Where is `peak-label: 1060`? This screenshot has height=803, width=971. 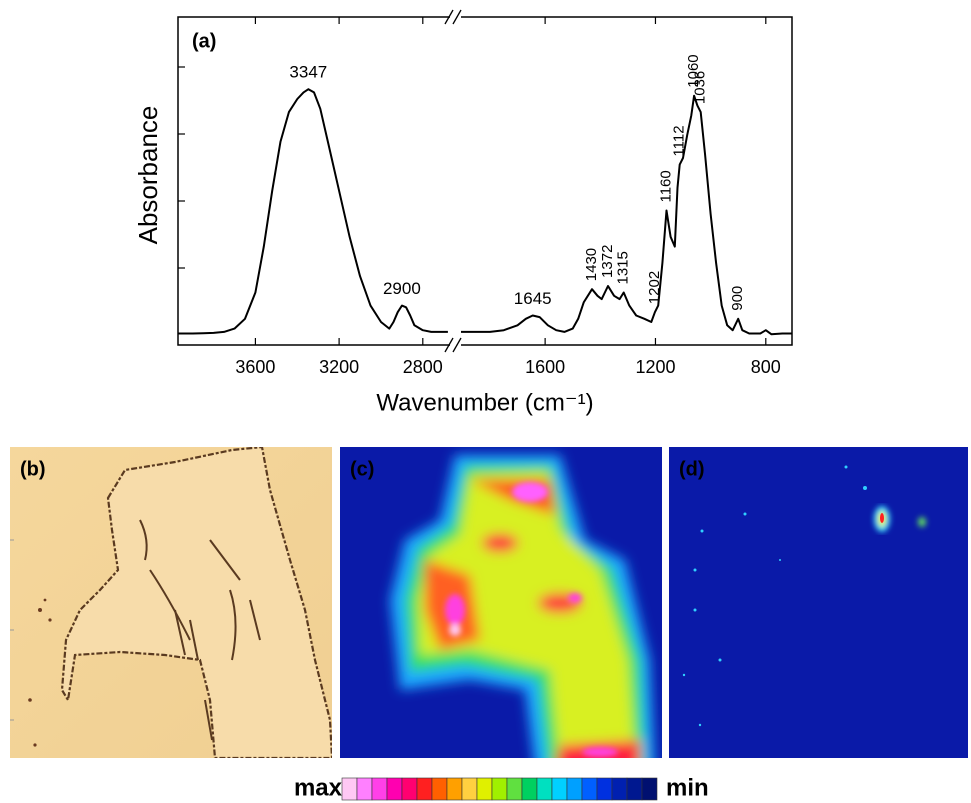 peak-label: 1060 is located at coordinates (693, 70).